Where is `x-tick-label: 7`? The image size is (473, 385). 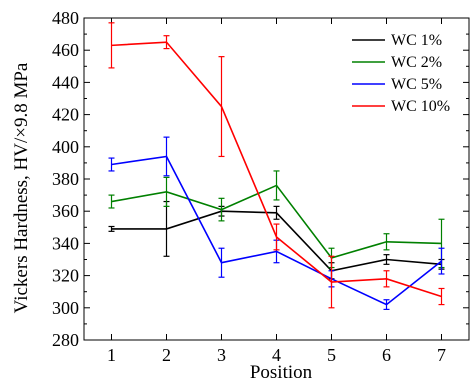 x-tick-label: 7 is located at coordinates (441, 355).